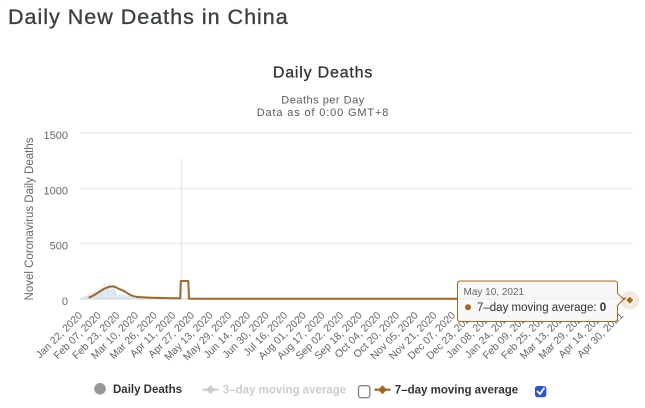 The image size is (645, 408). I want to click on svg-text: 500, so click(59, 247).